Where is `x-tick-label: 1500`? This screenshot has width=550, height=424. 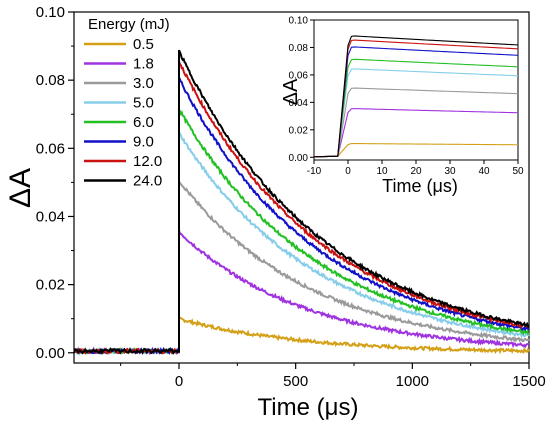
x-tick-label: 1500 is located at coordinates (528, 381).